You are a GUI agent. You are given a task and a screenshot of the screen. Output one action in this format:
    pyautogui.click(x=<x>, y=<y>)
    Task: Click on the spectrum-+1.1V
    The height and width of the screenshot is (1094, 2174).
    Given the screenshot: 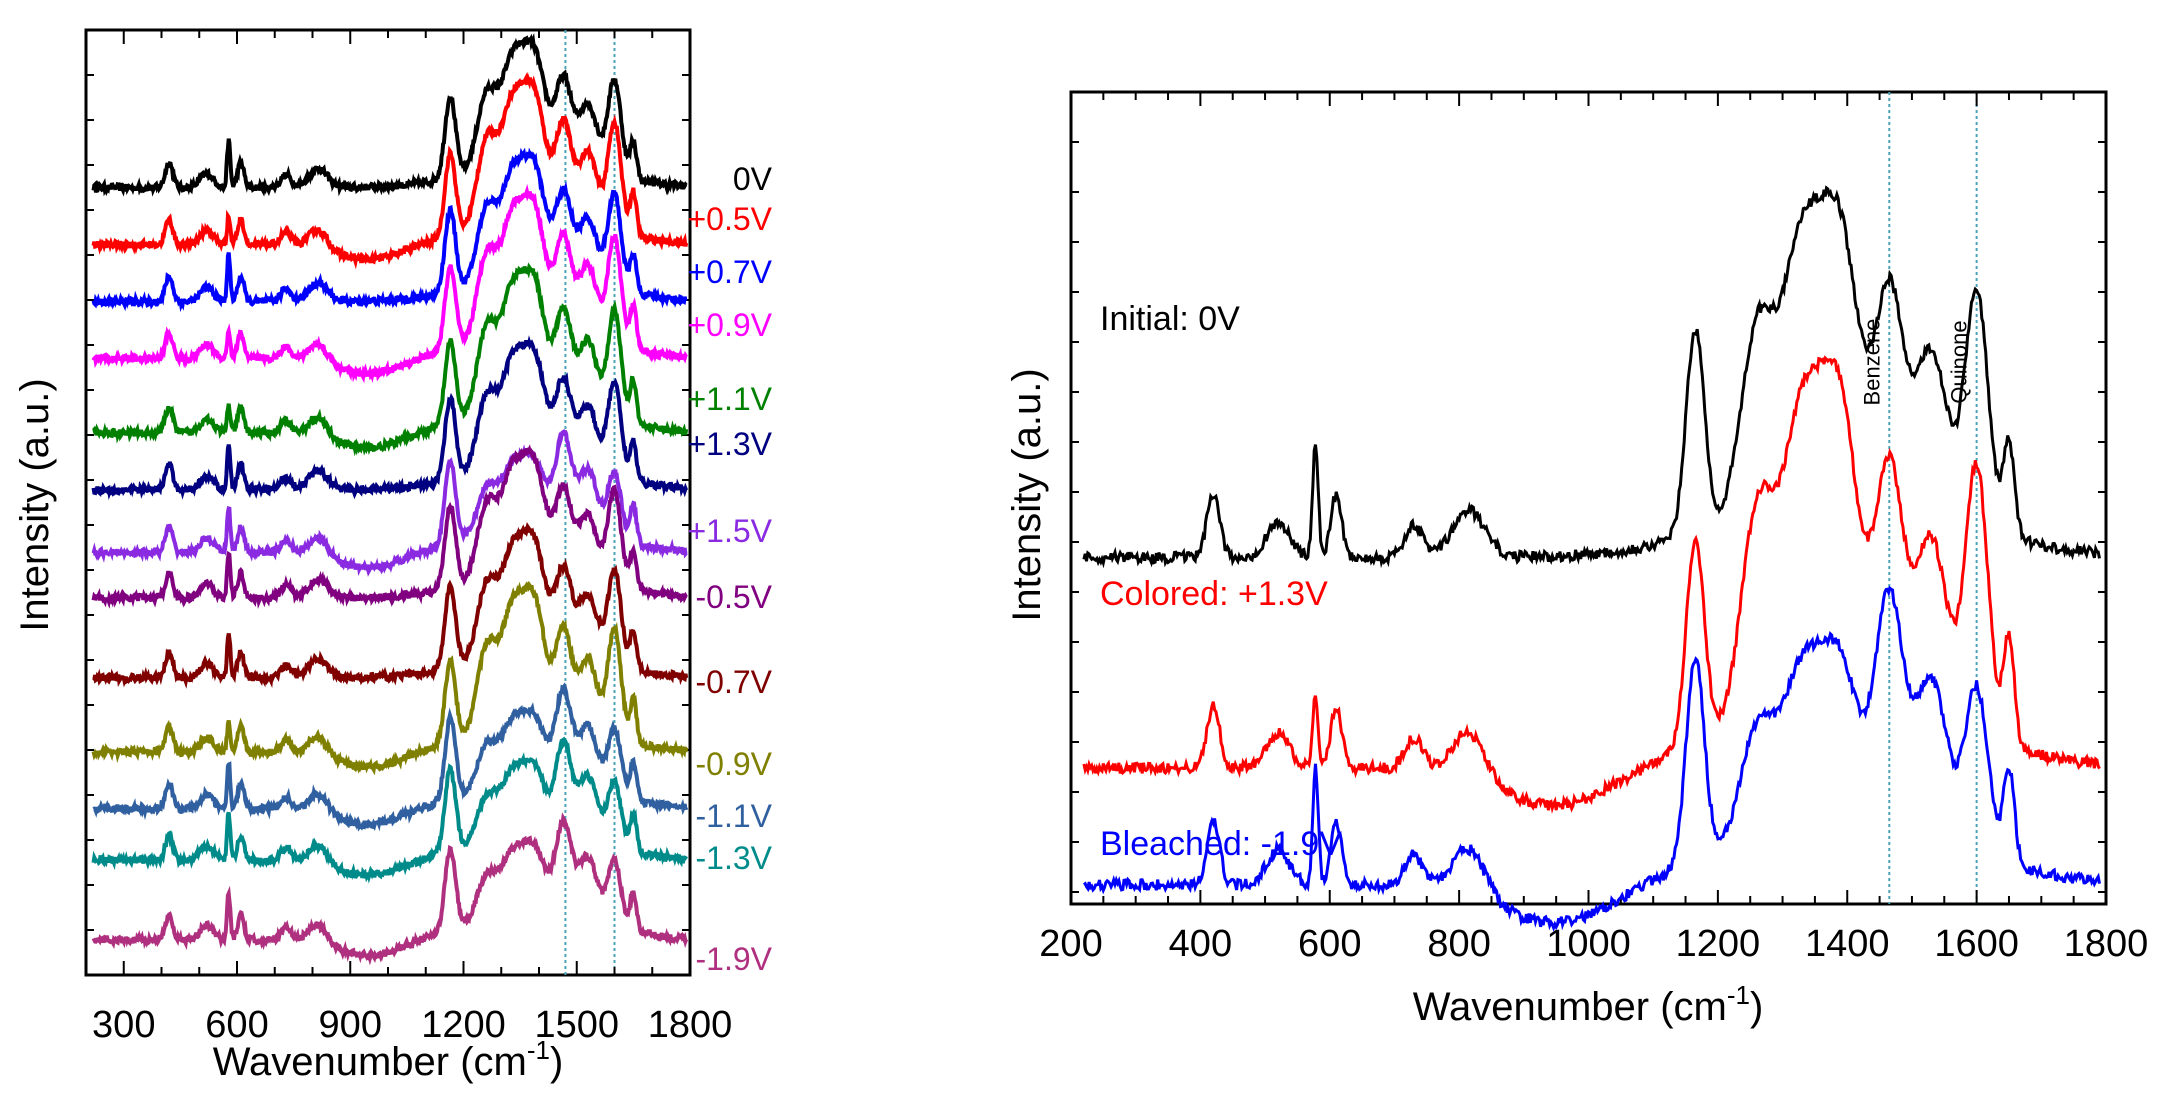 What is the action you would take?
    pyautogui.click(x=390, y=359)
    